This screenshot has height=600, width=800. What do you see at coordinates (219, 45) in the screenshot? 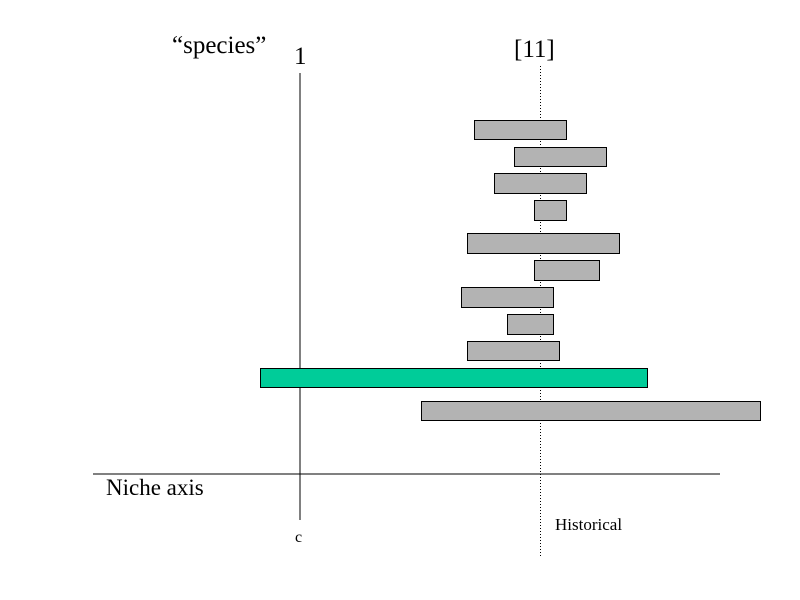
I see `species-label: “species”` at bounding box center [219, 45].